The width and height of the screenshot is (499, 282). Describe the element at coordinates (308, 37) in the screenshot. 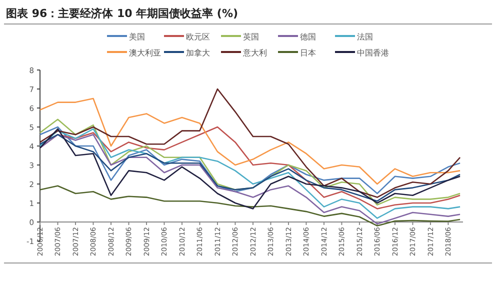

I see `legend-label: 德国` at that location.